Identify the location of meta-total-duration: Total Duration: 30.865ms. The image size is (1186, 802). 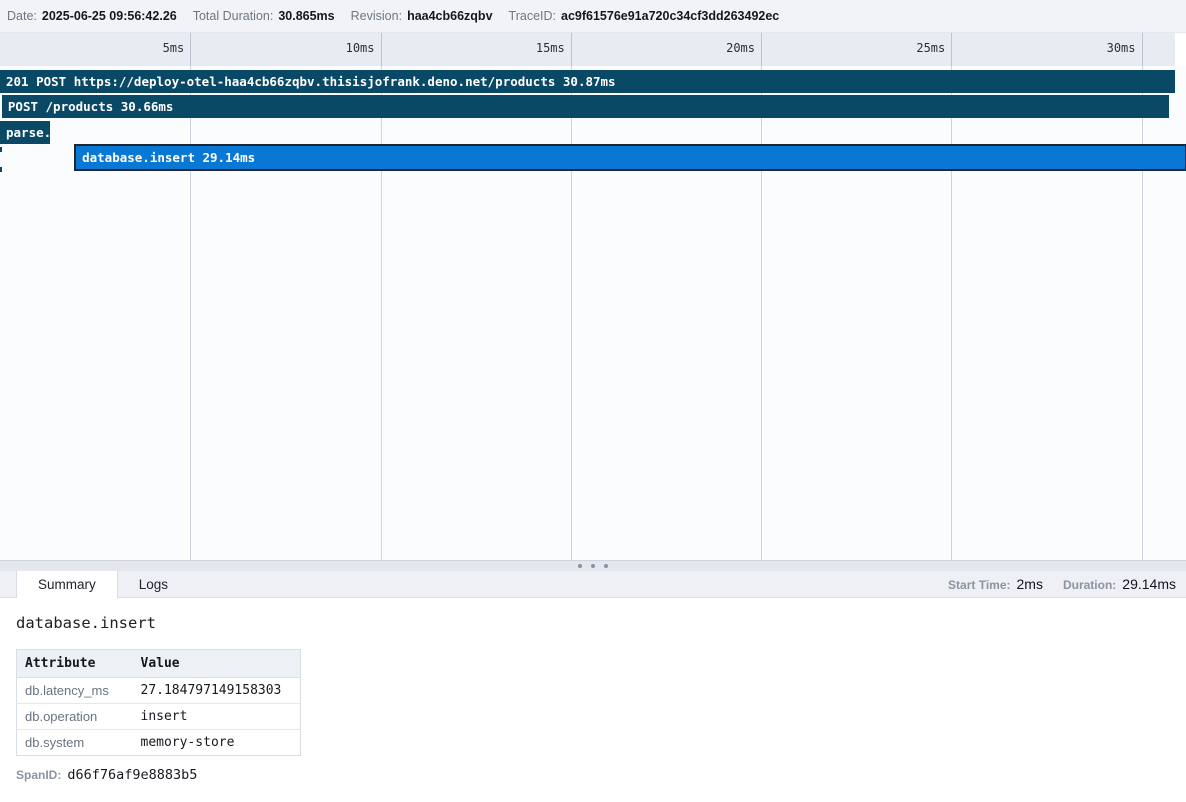
(264, 16).